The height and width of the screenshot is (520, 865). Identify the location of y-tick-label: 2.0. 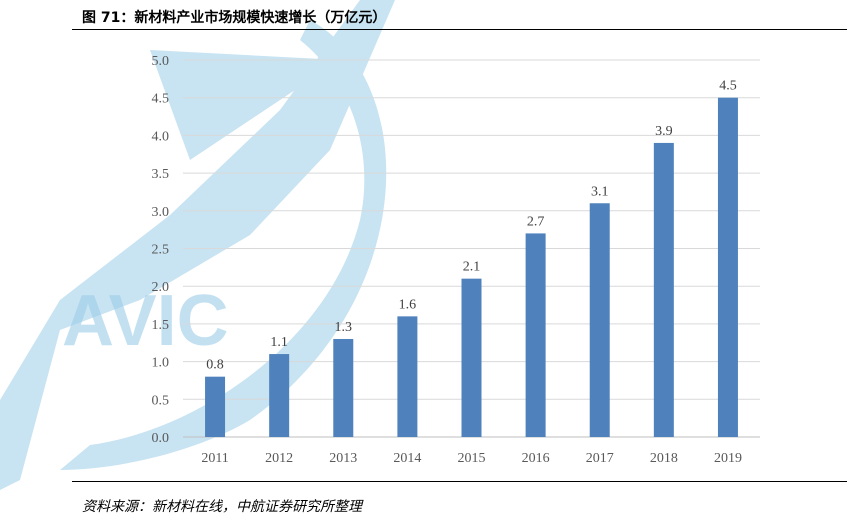
(161, 287).